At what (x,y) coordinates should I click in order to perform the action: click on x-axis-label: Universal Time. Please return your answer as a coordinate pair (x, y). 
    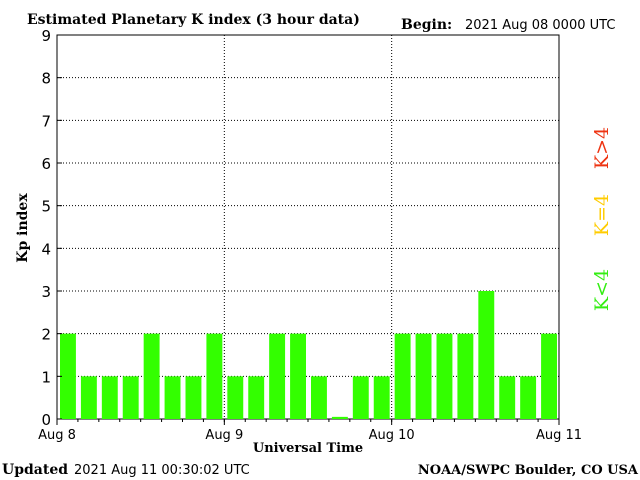
    Looking at the image, I should click on (308, 448).